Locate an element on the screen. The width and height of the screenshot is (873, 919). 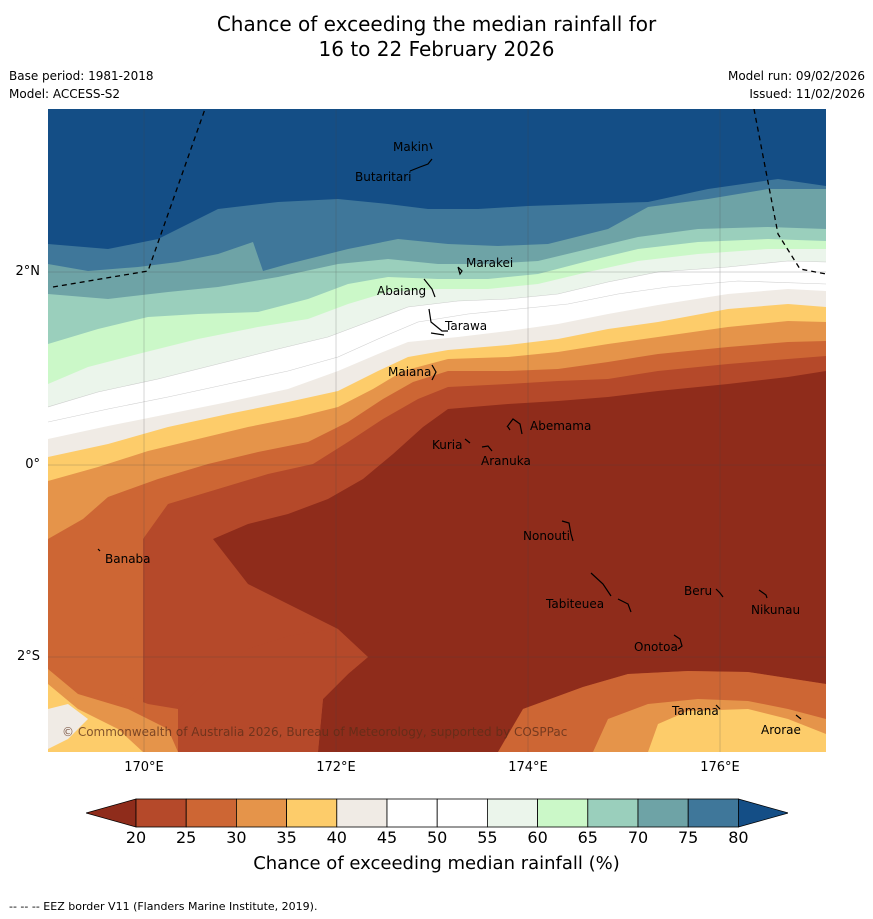
label-marakei: Marakei is located at coordinates (489, 263).